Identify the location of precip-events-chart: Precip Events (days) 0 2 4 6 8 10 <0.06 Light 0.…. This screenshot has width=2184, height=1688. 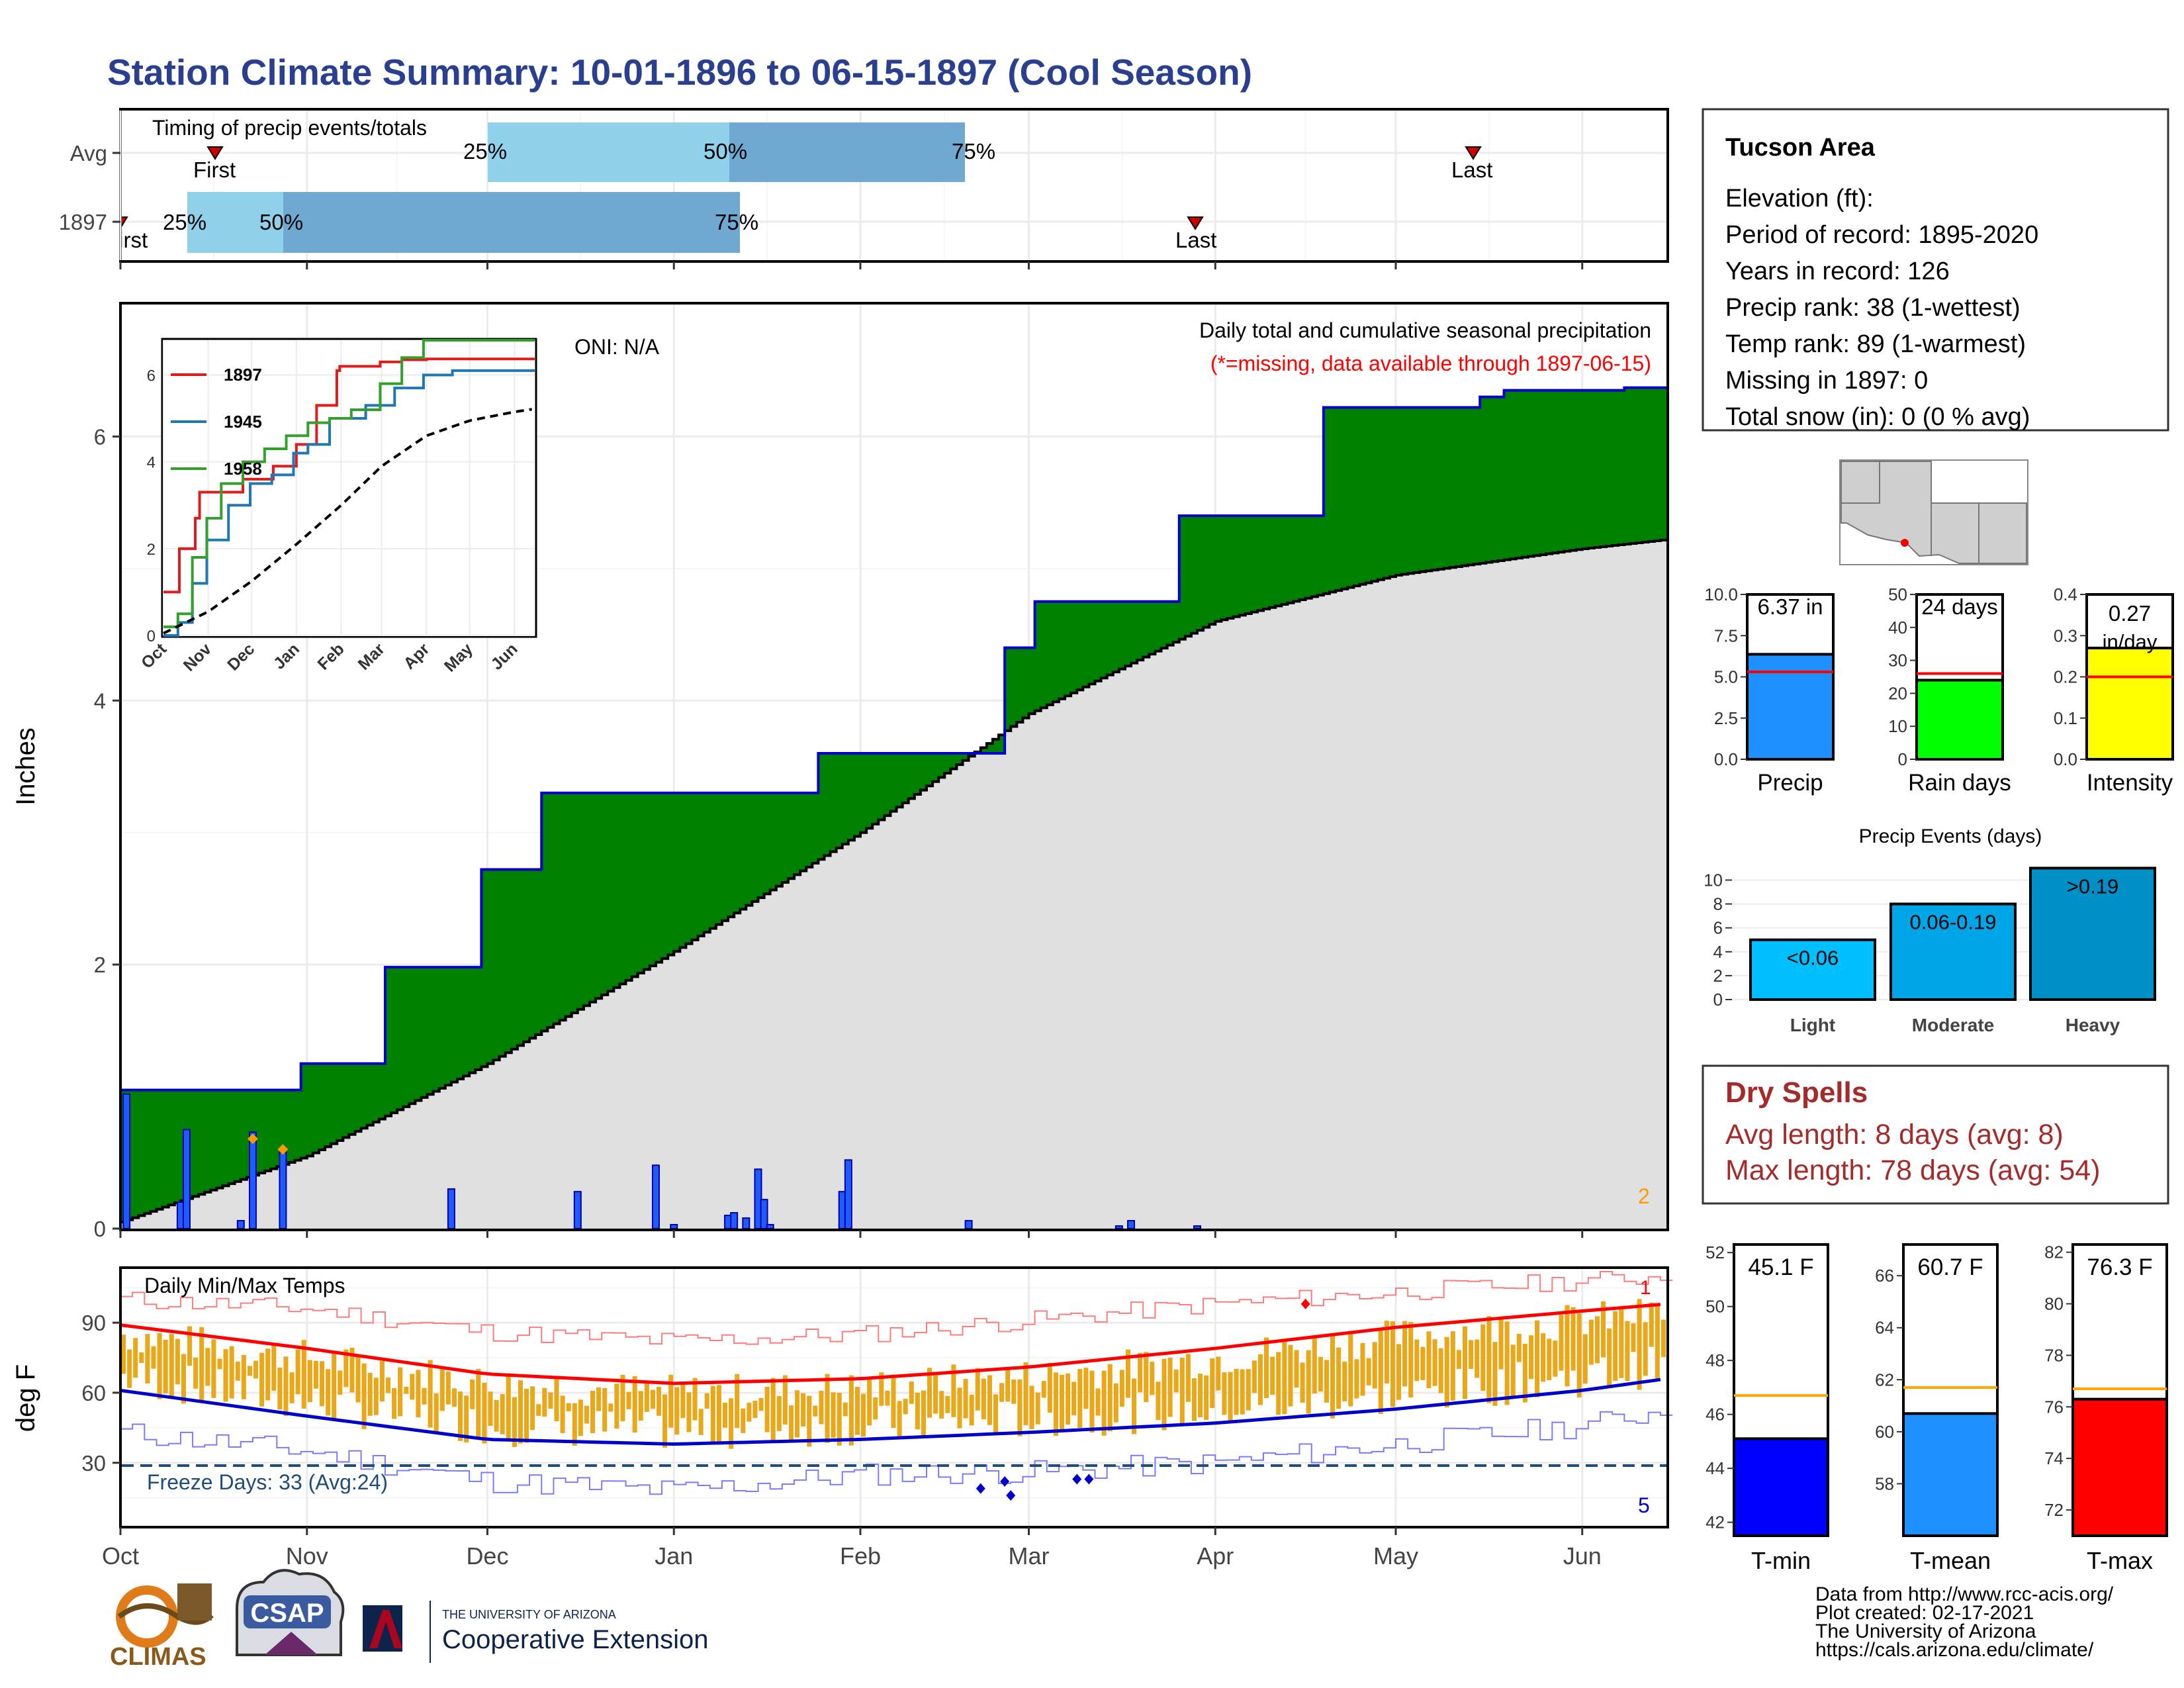
(1931, 930).